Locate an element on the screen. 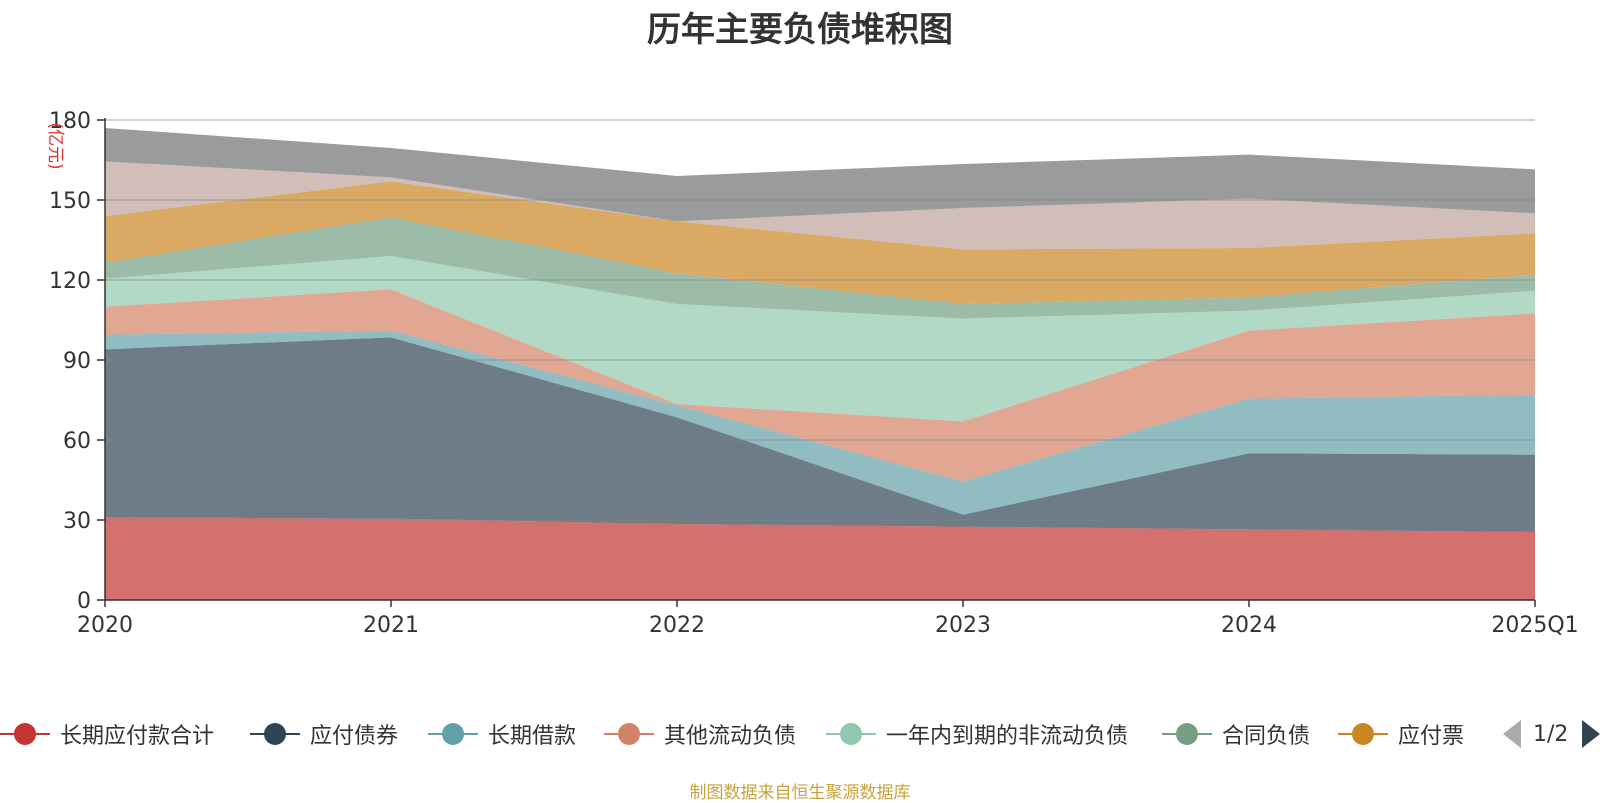 The width and height of the screenshot is (1600, 803). legend-pager: 1/2 is located at coordinates (1551, 734).